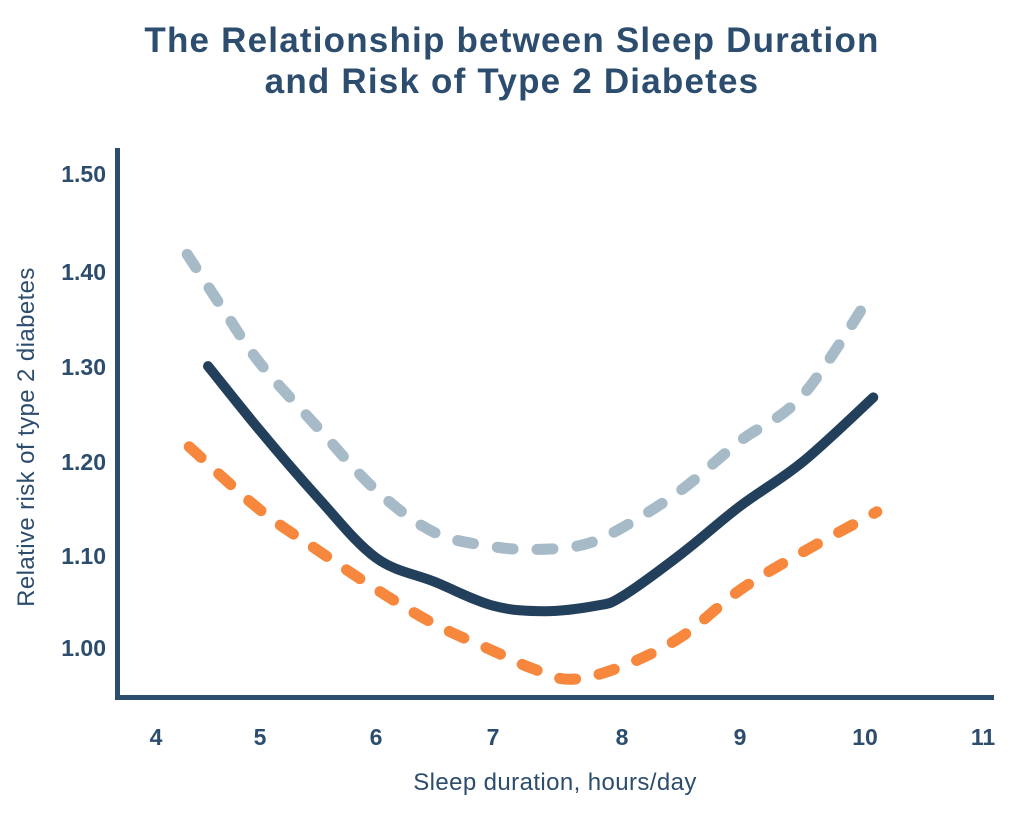 Image resolution: width=1024 pixels, height=817 pixels. Describe the element at coordinates (865, 737) in the screenshot. I see `x-tick-label: 10` at that location.